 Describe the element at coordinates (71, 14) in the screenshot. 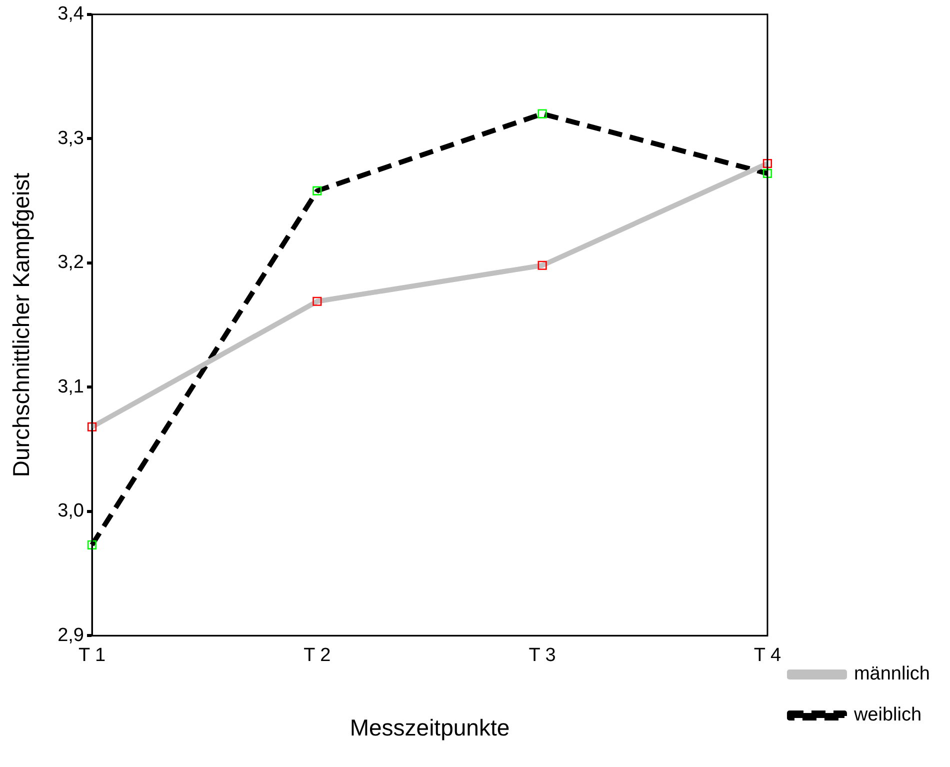

I see `y-tick-label: 3,4` at that location.